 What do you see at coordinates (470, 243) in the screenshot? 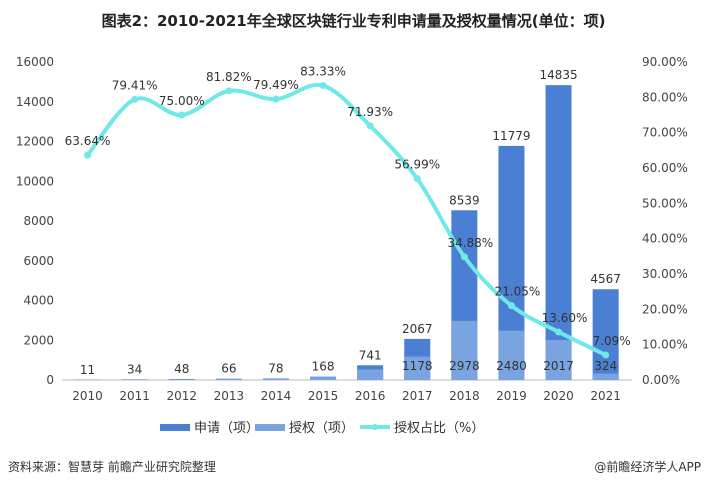
I see `ratio-value-label: 34.88%` at bounding box center [470, 243].